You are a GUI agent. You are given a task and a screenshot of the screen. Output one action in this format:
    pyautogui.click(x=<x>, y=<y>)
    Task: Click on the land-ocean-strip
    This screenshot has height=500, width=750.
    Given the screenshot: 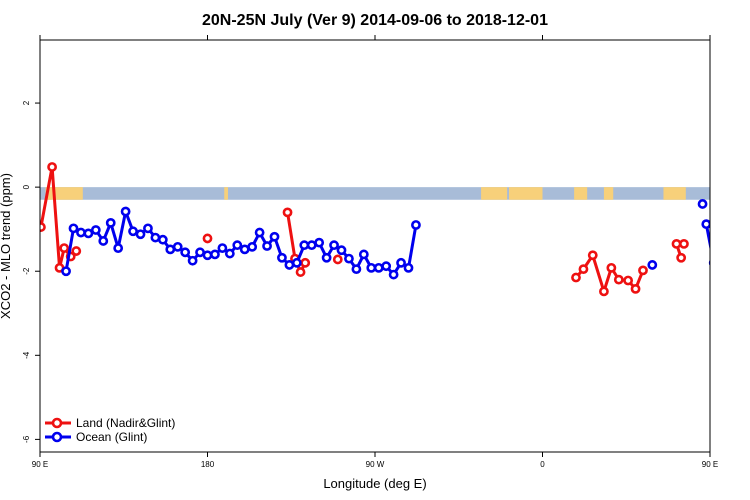 What is the action you would take?
    pyautogui.click(x=375, y=193)
    